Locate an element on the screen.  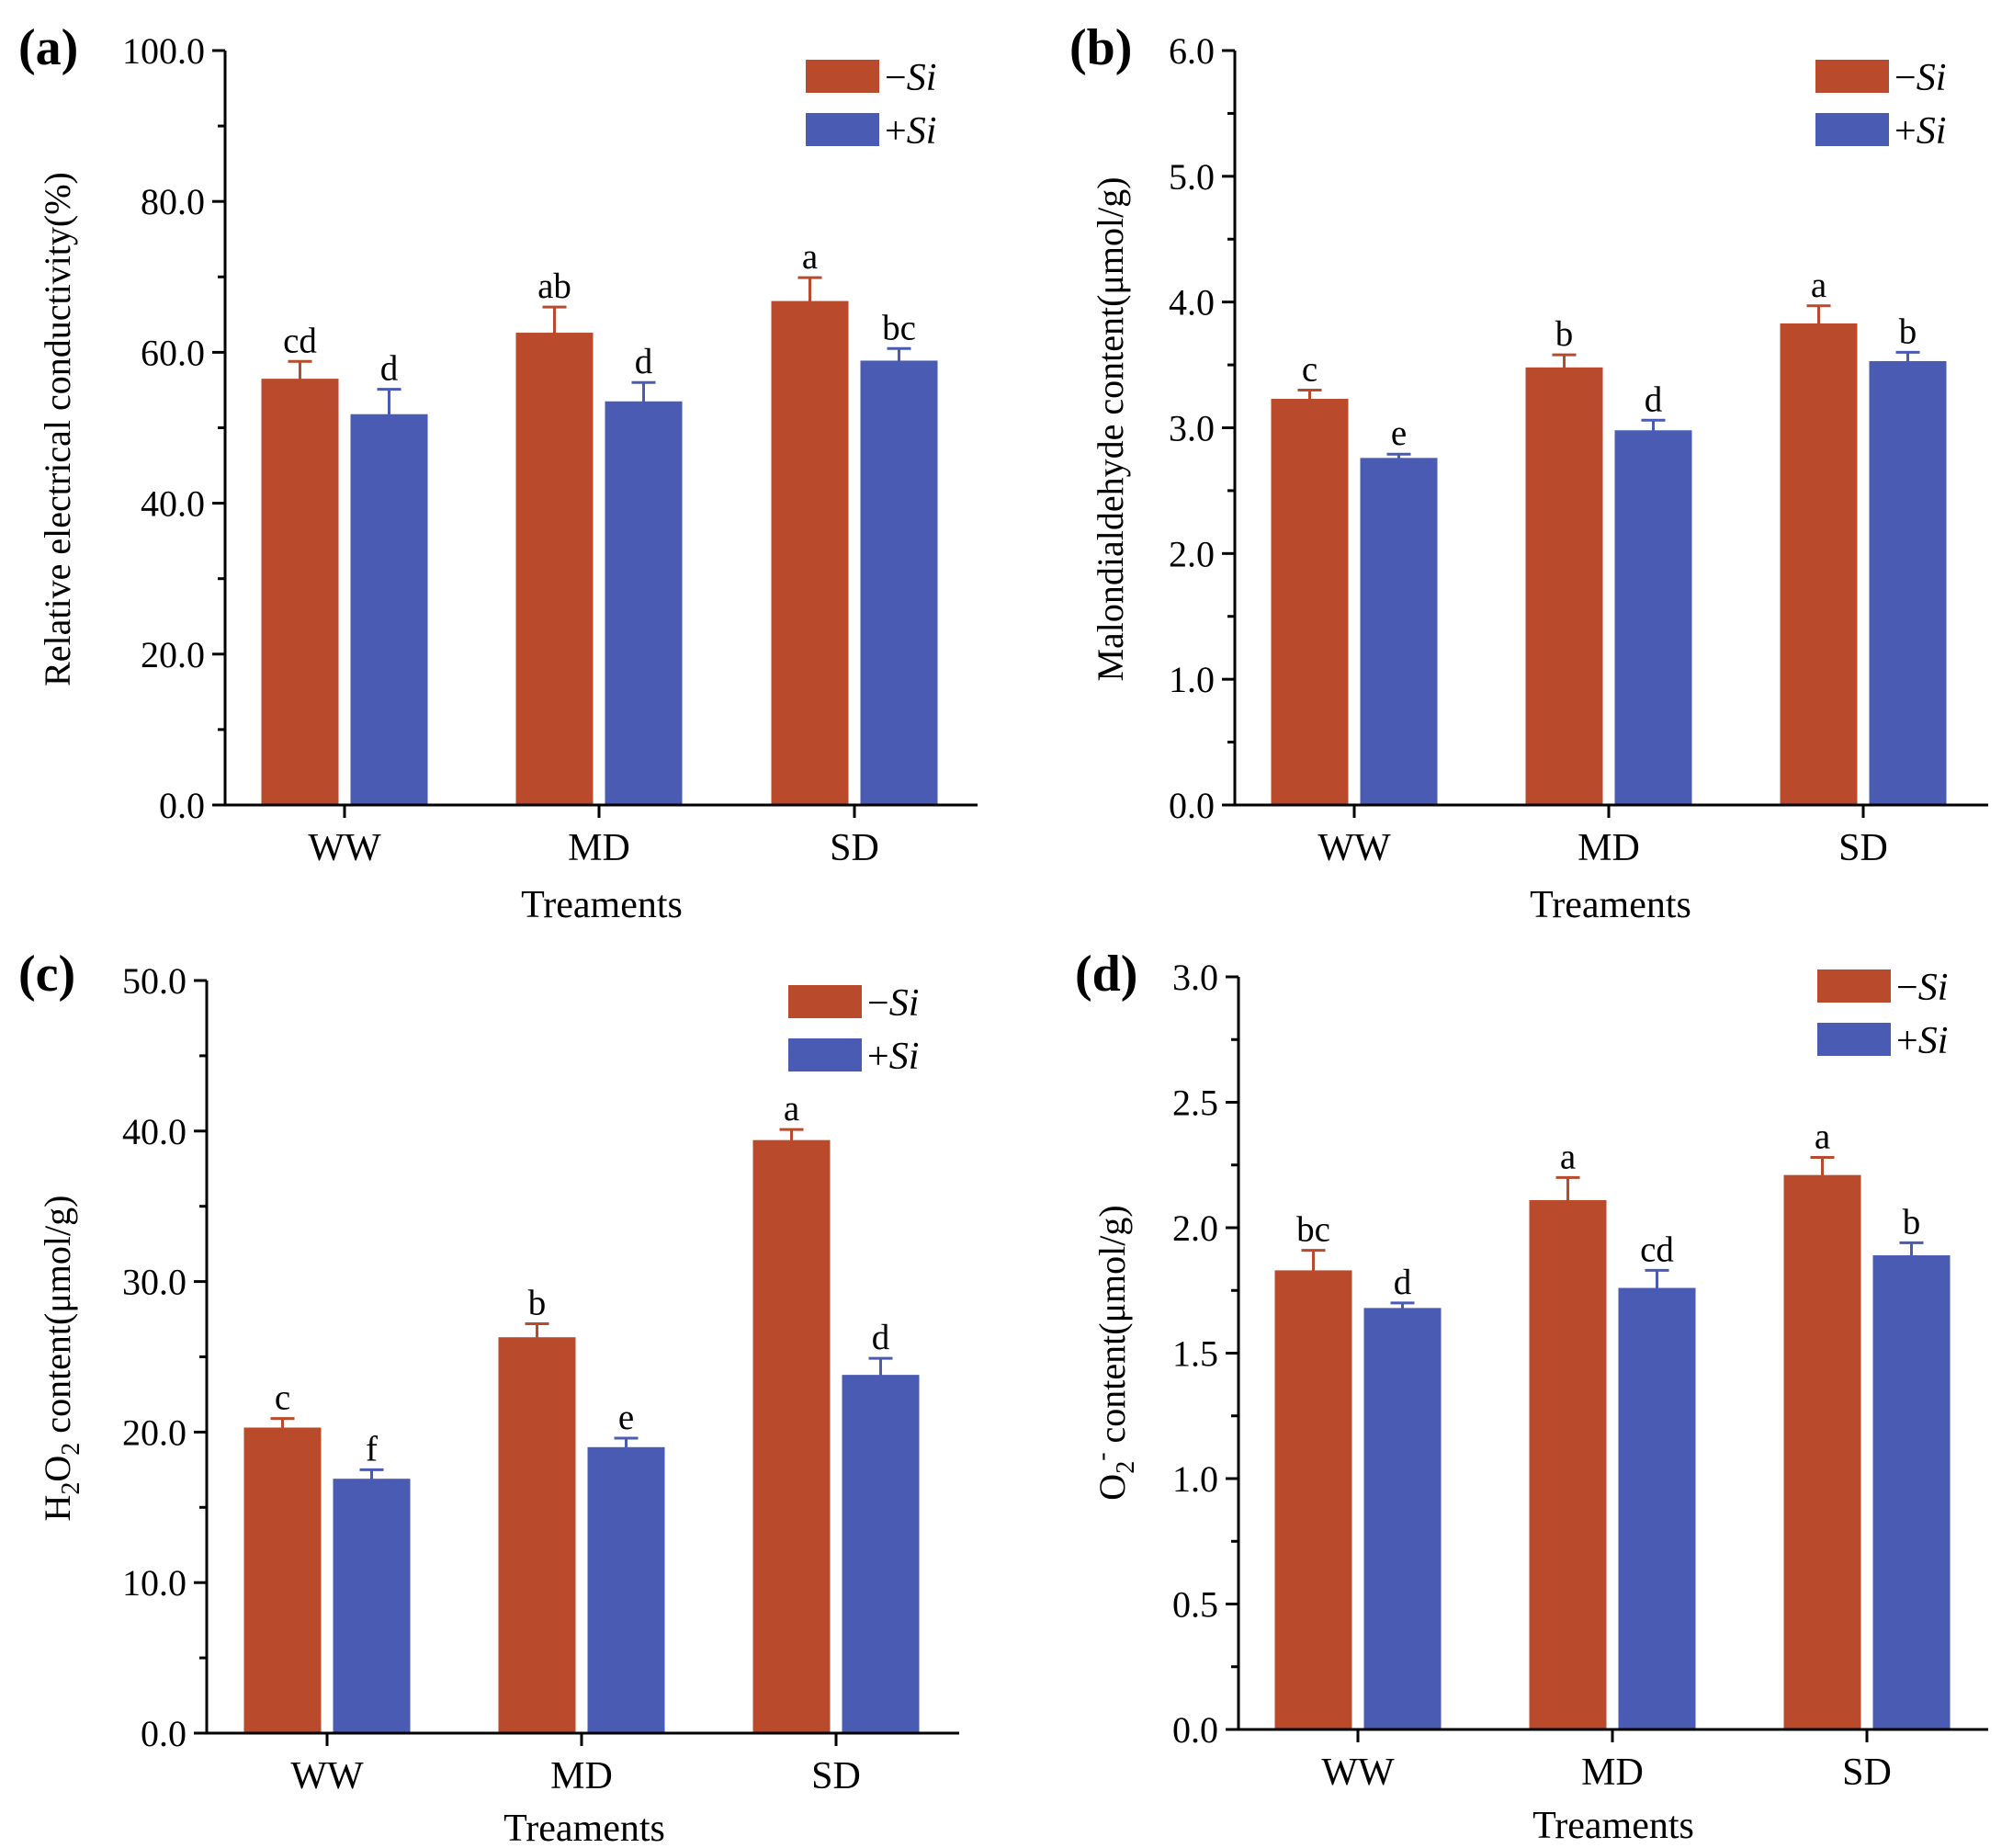
y-tick-label: 2.5 is located at coordinates (1195, 1103).